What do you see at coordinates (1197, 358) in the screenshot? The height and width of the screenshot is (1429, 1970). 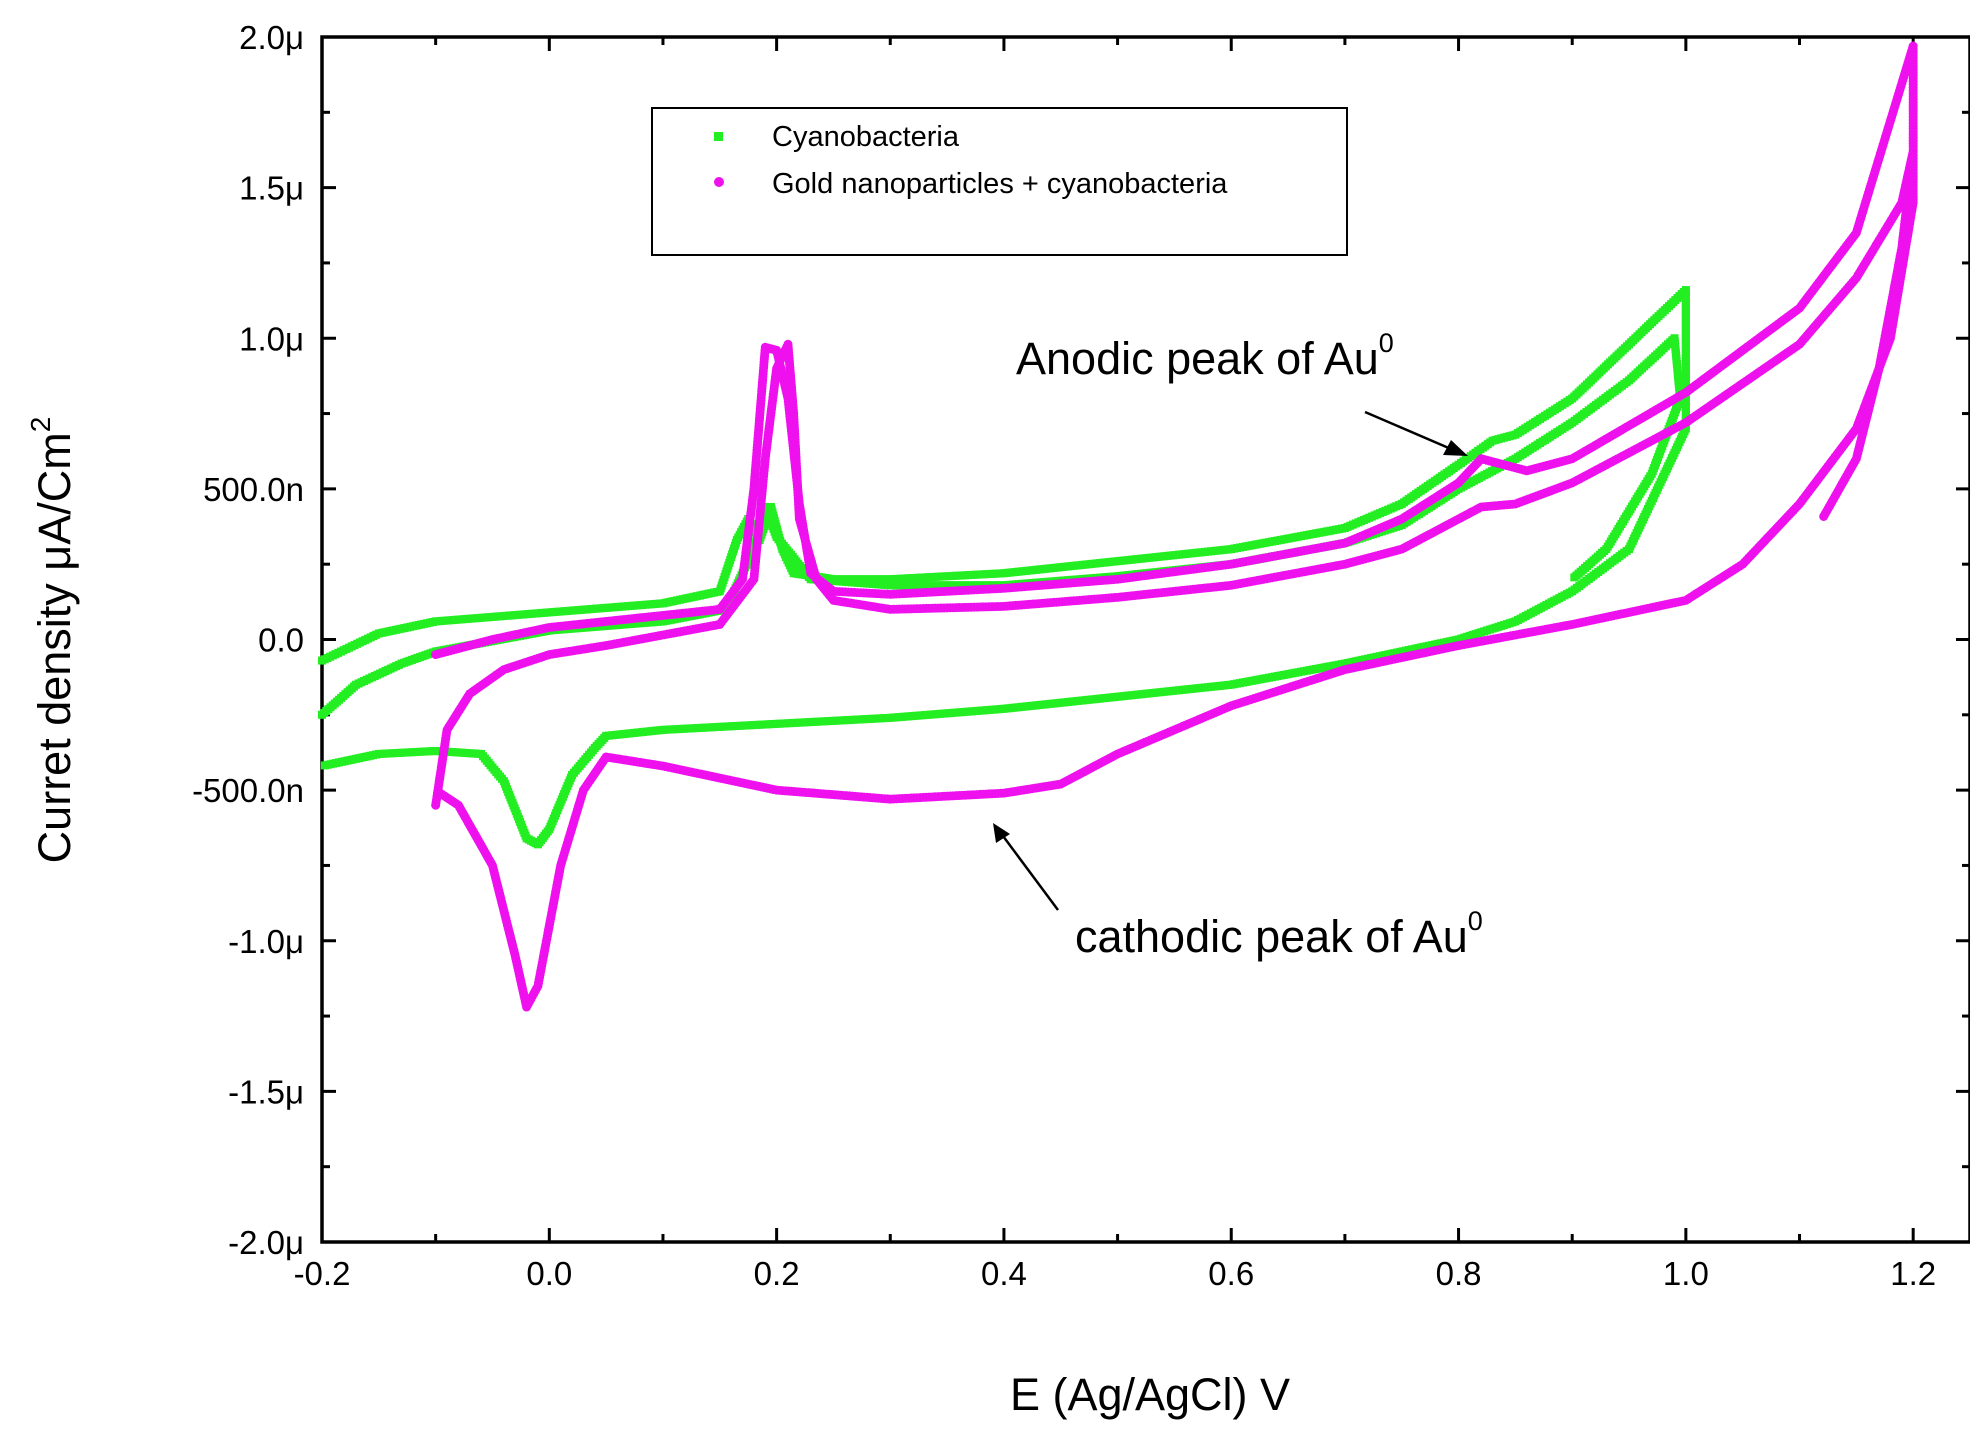 I see `annotation-anodic-label: Anodic peak of Au` at bounding box center [1197, 358].